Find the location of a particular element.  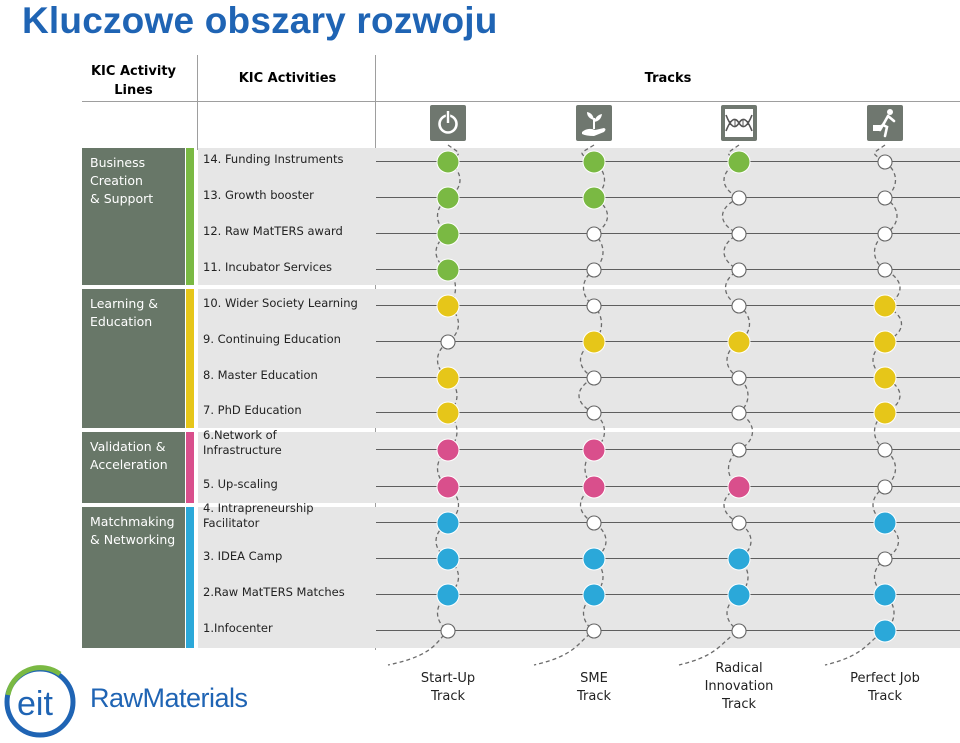

category-box: Learning & Education is located at coordinates (133, 358).